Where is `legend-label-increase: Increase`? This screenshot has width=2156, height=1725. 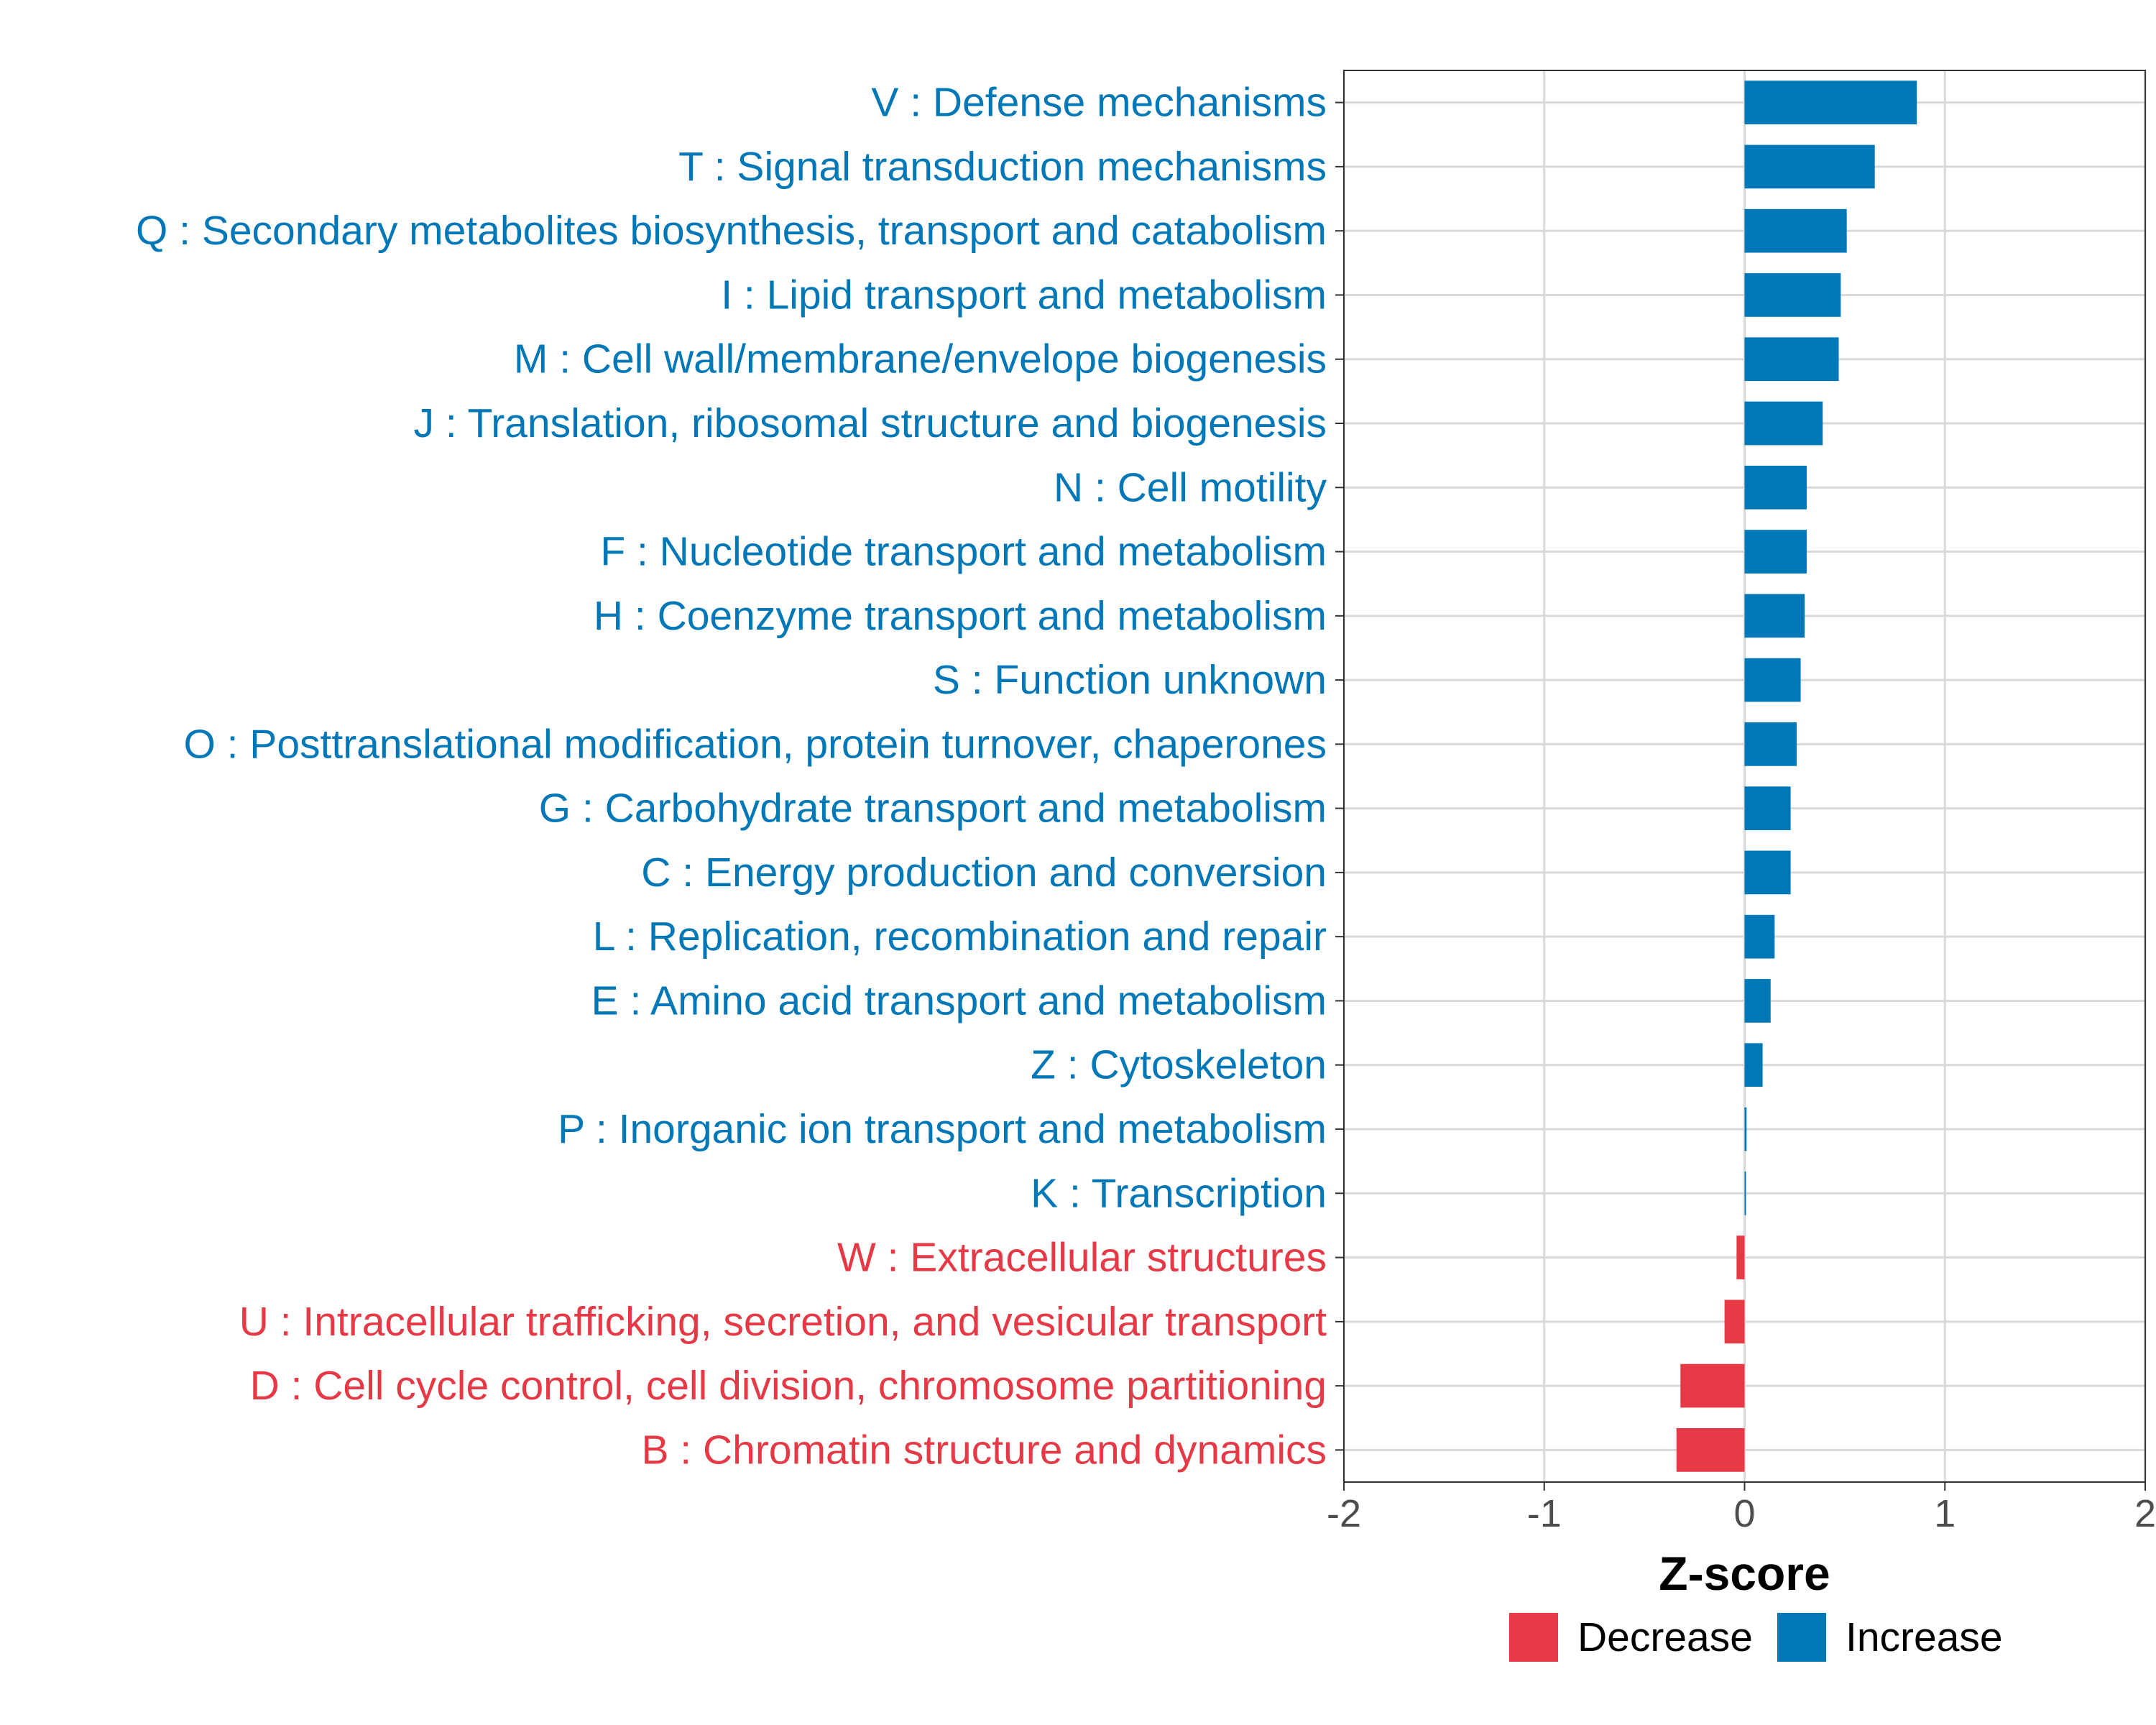
legend-label-increase: Increase is located at coordinates (1925, 1637).